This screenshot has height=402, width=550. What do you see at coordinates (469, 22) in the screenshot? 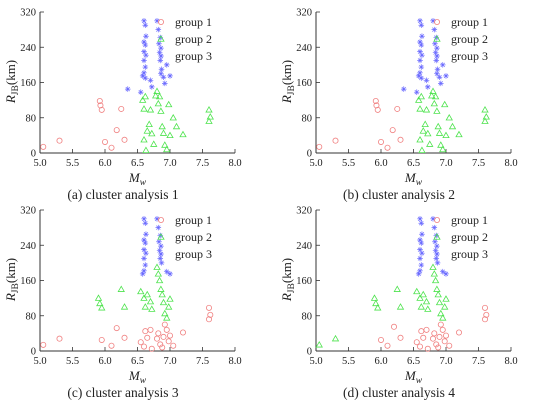
I see `legend-label: group 1` at bounding box center [469, 22].